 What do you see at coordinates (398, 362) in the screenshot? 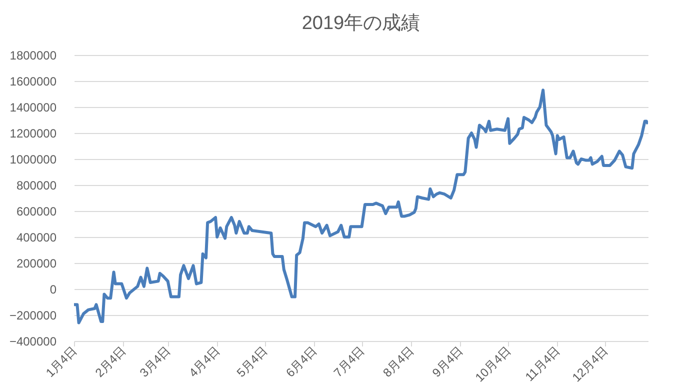
I see `x-tick-label: 8月4日` at bounding box center [398, 362].